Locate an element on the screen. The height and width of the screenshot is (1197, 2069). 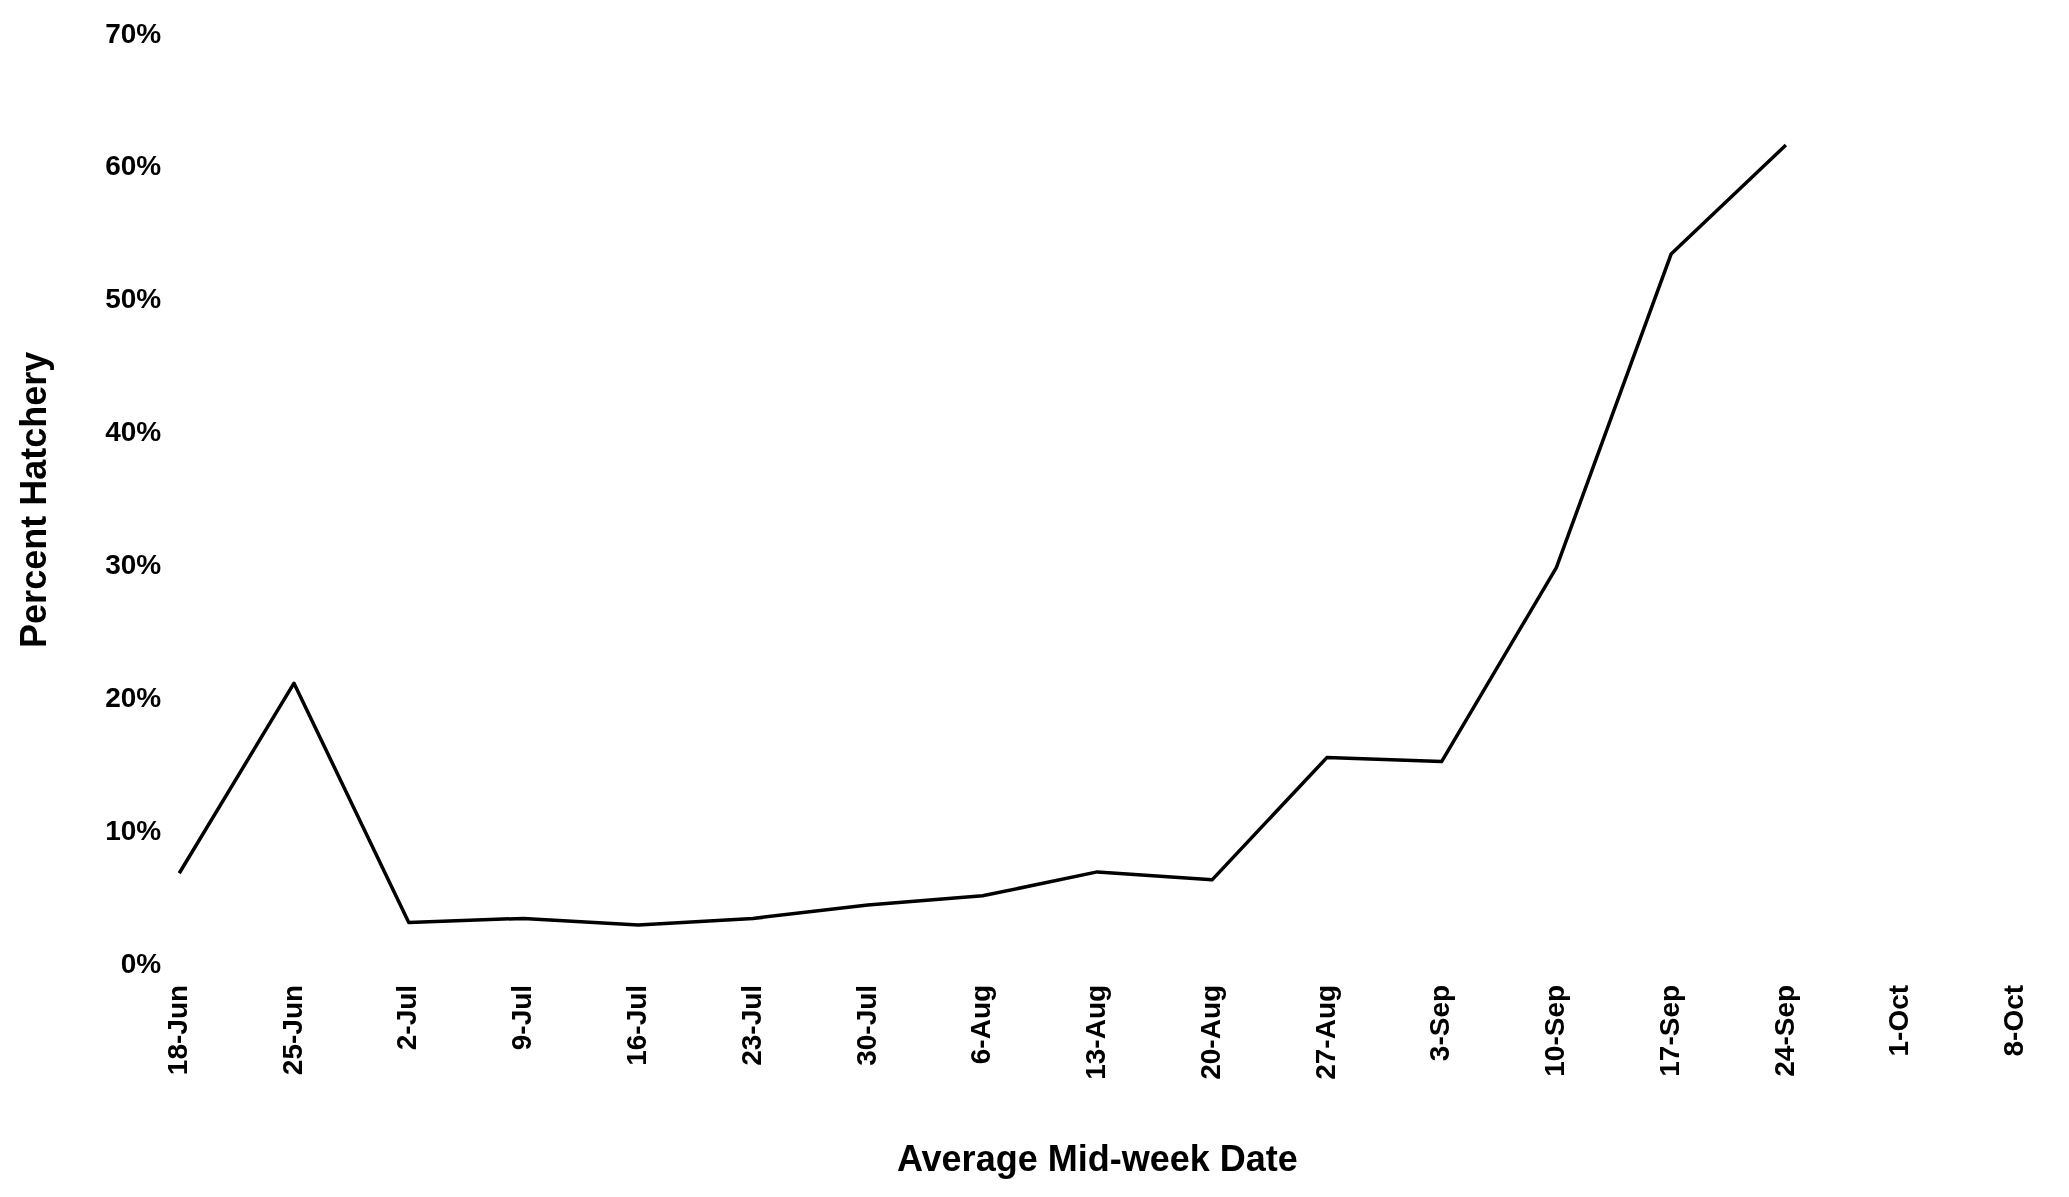
x-tick-label: 27-Aug is located at coordinates (1325, 1032).